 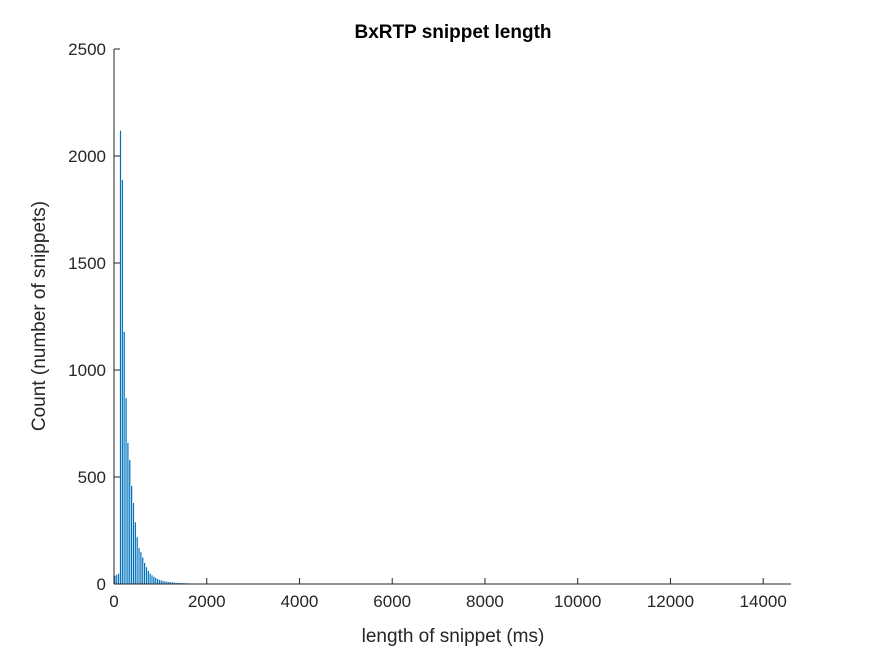 What do you see at coordinates (763, 601) in the screenshot?
I see `x-tick-label: 14000` at bounding box center [763, 601].